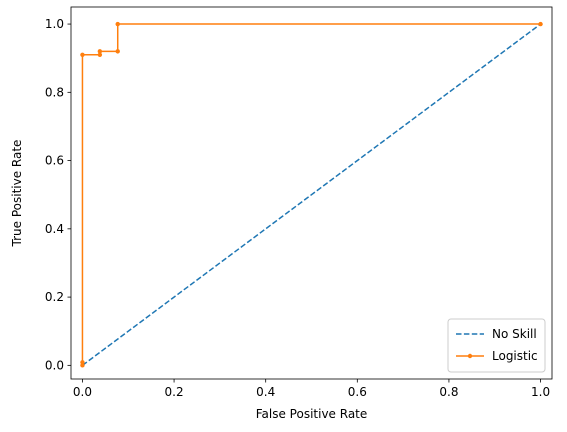  I want to click on legend: No Skill Logistic, so click(496, 345).